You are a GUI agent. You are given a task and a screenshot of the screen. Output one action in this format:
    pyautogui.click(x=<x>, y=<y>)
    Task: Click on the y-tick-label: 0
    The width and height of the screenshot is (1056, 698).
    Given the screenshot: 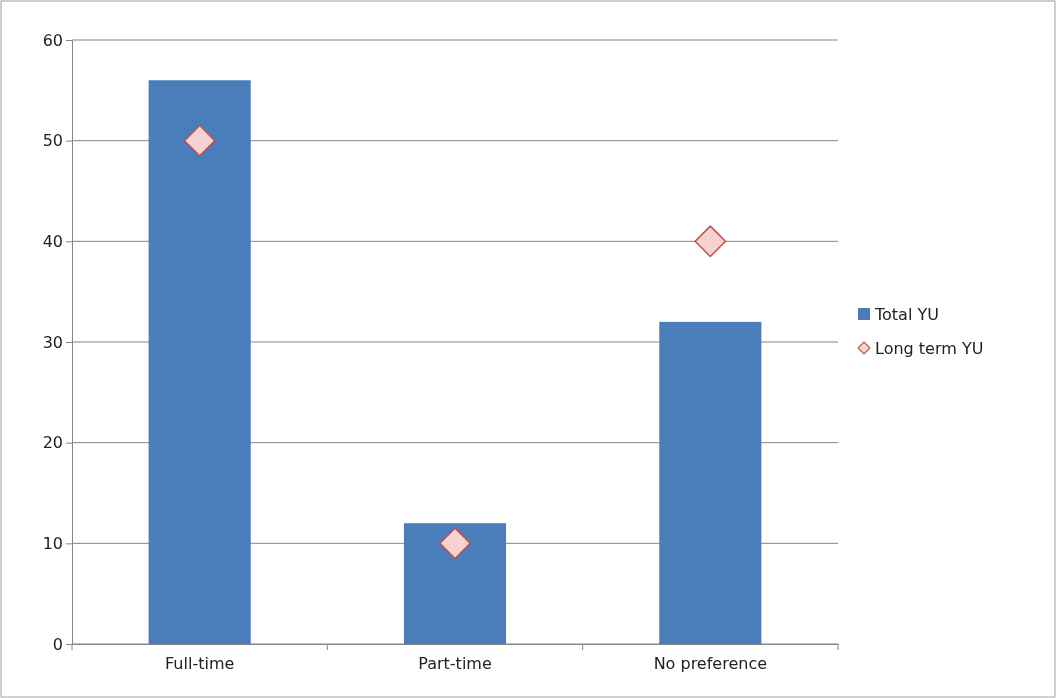 What is the action you would take?
    pyautogui.click(x=57, y=644)
    